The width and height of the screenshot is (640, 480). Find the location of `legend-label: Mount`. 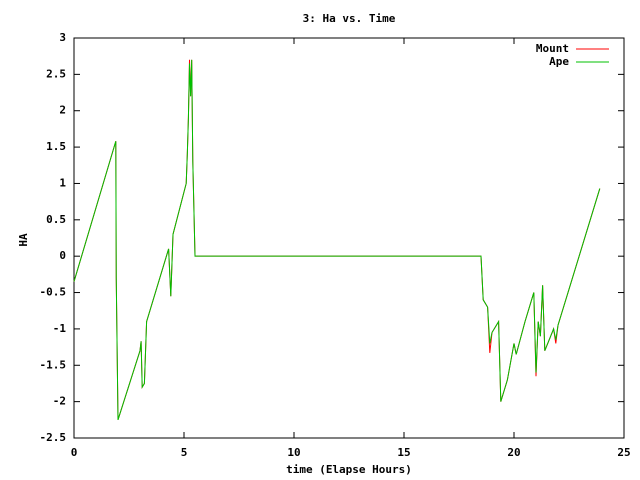

legend-label: Mount is located at coordinates (552, 48).